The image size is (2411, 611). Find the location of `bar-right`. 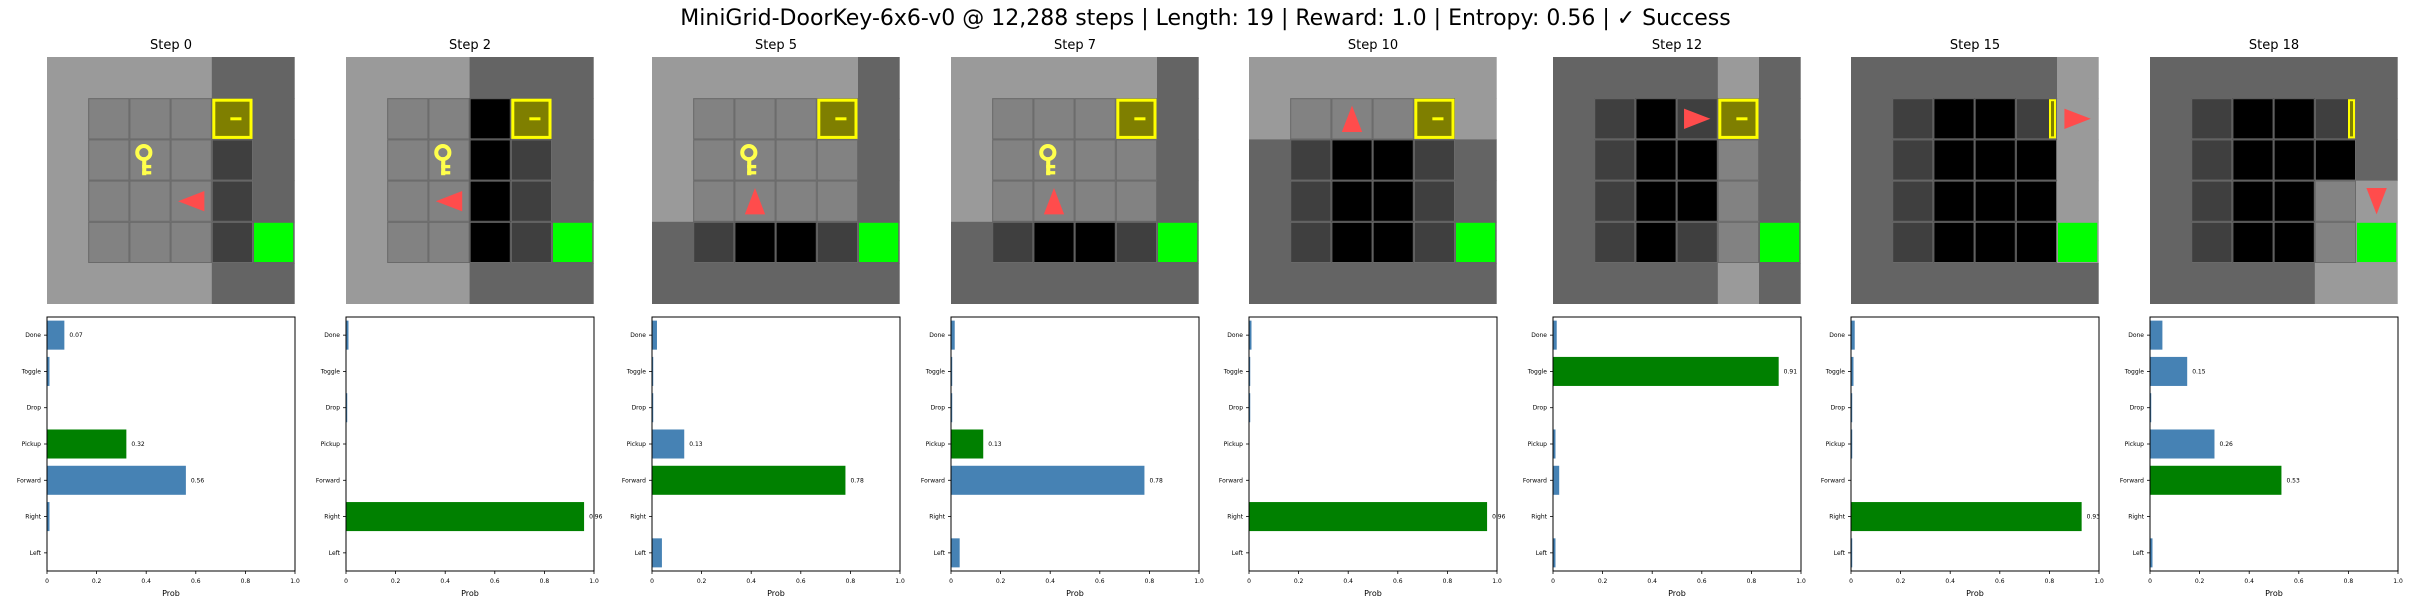

bar-right is located at coordinates (465, 517).